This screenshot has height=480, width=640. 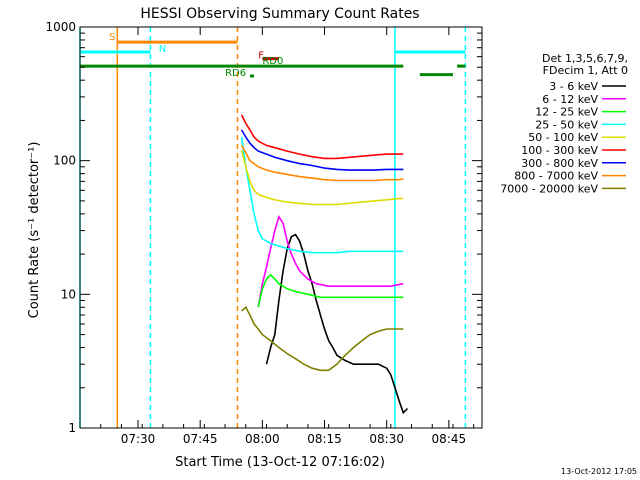 I want to click on legend-label-0: 3 - 6 keV, so click(x=573, y=86).